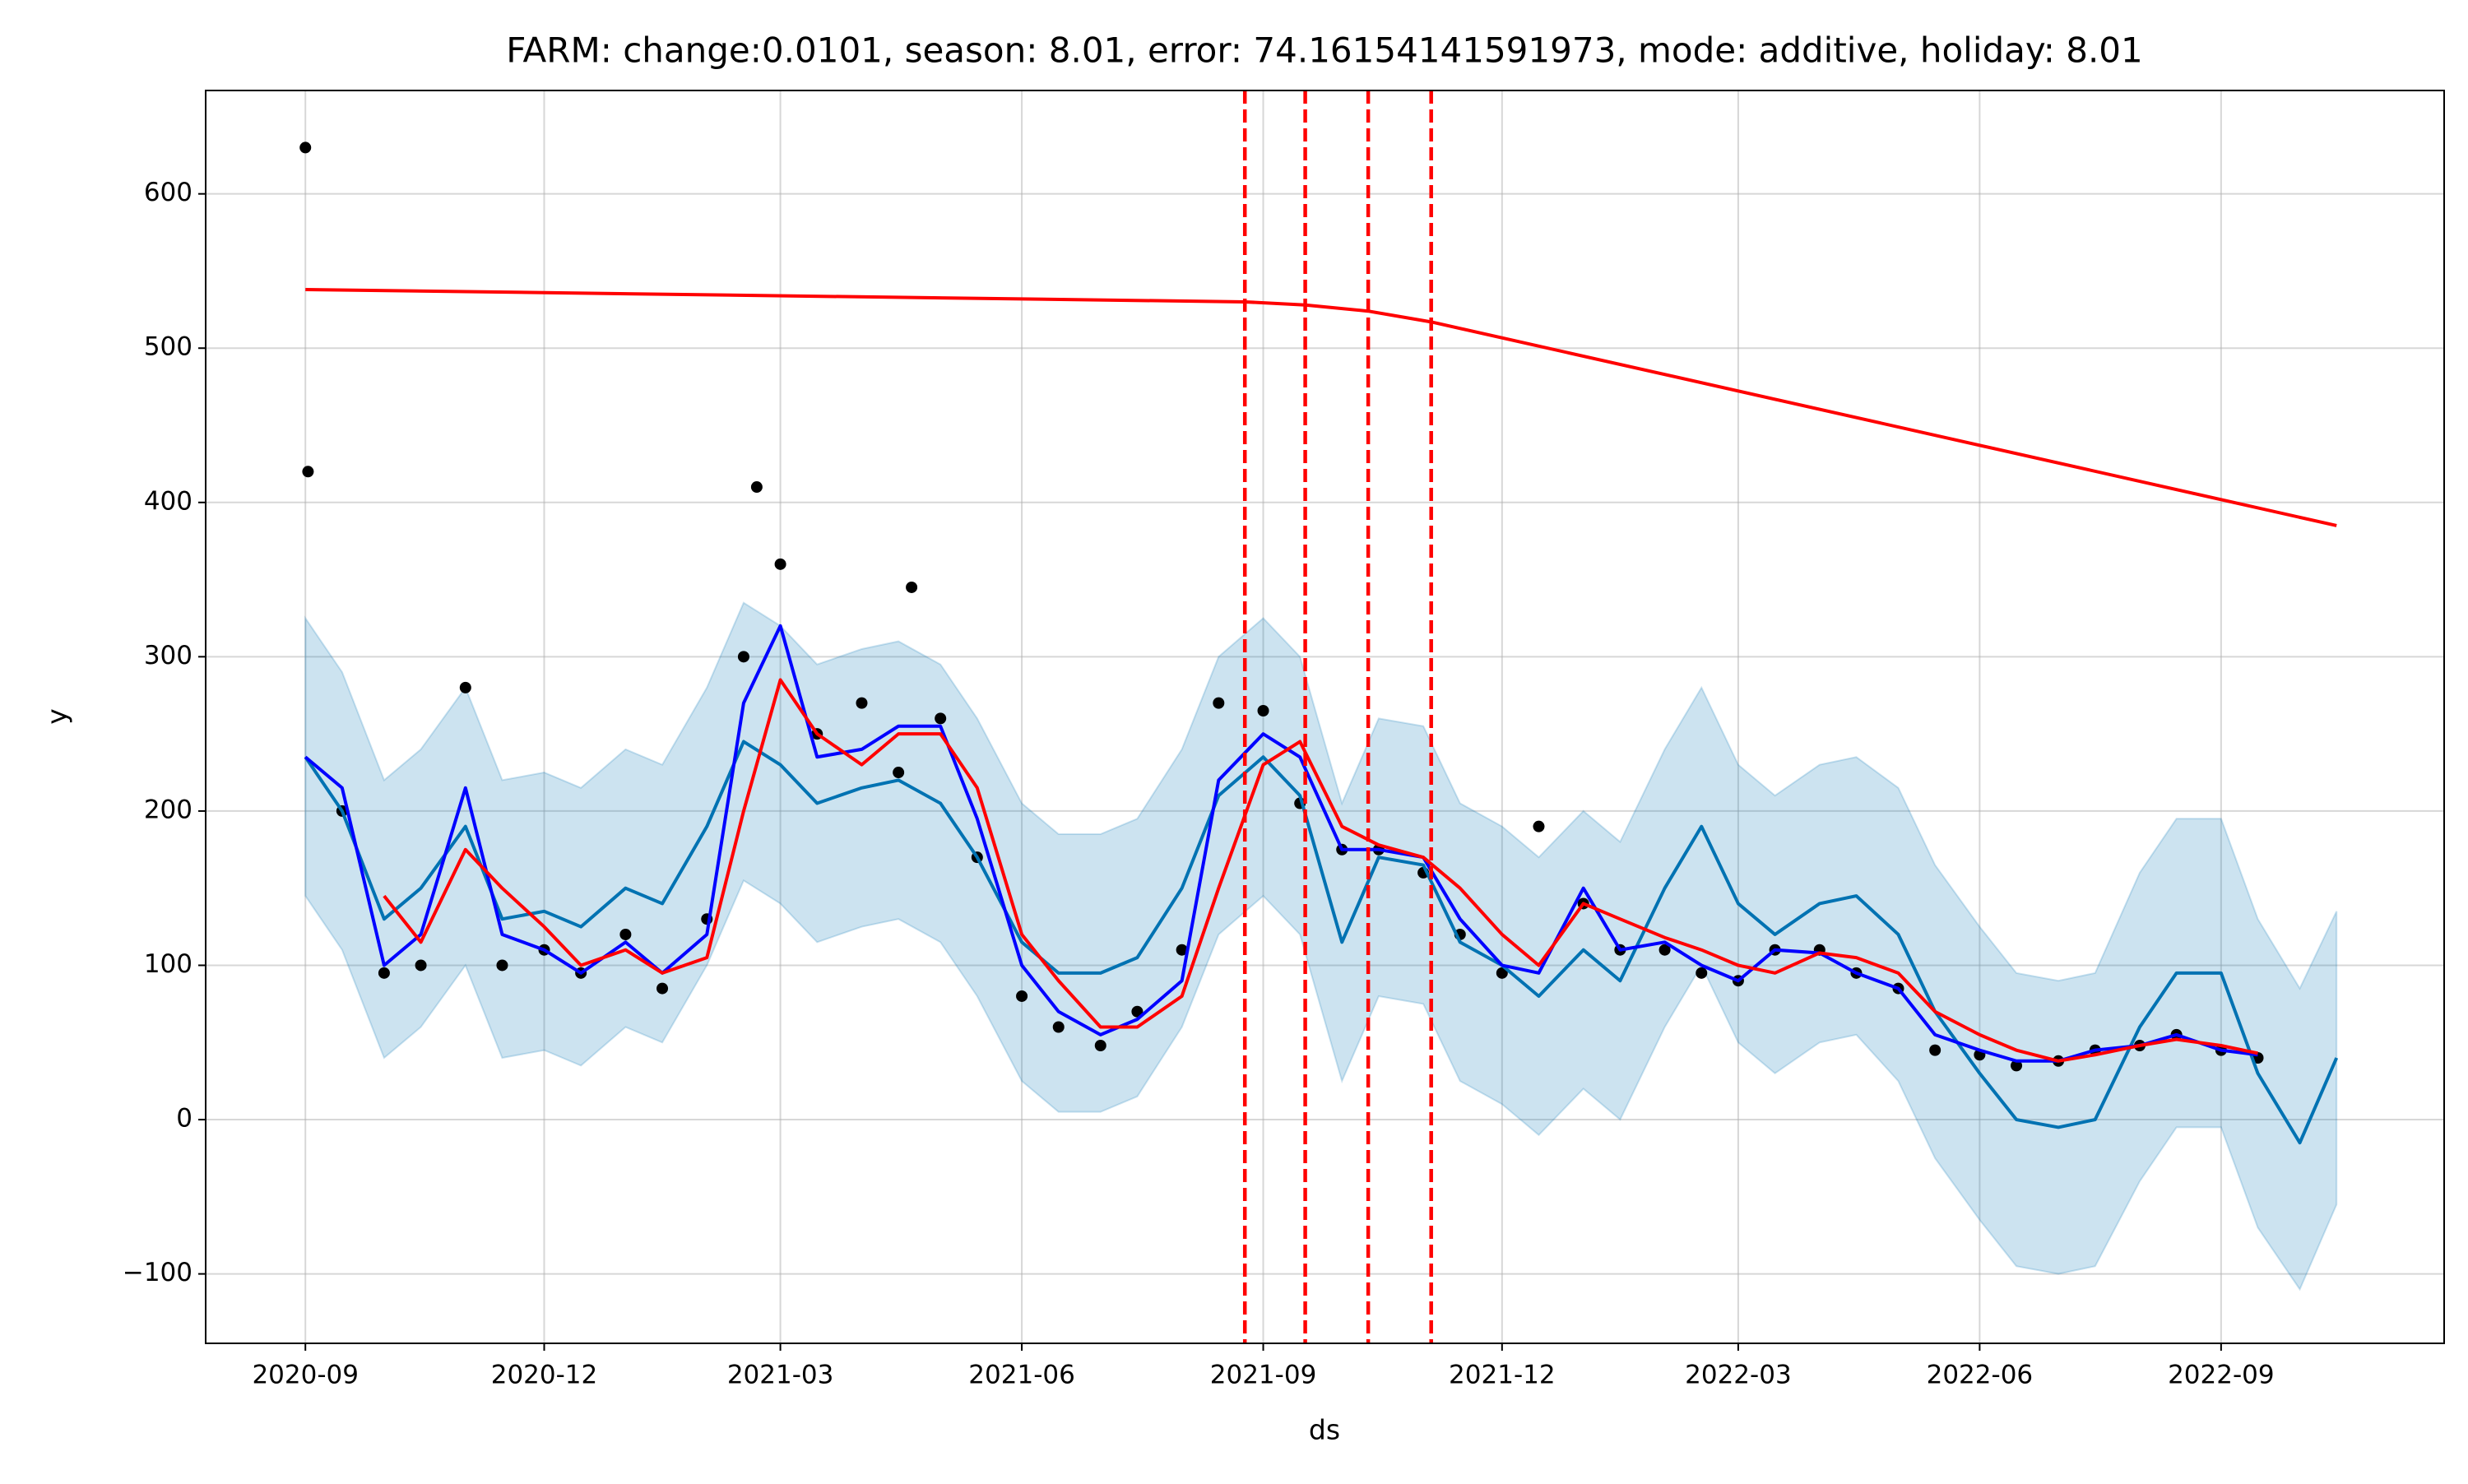 This screenshot has width=2468, height=1484. I want to click on x-tick-label: 2020-12, so click(544, 1375).